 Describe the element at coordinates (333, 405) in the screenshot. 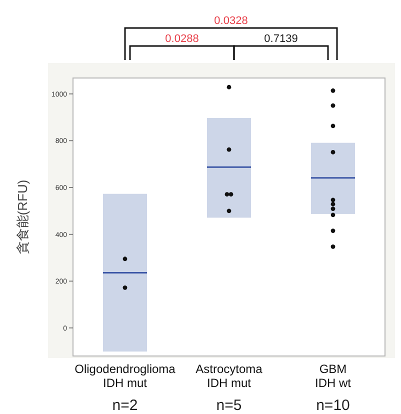

I see `text: n=10` at that location.